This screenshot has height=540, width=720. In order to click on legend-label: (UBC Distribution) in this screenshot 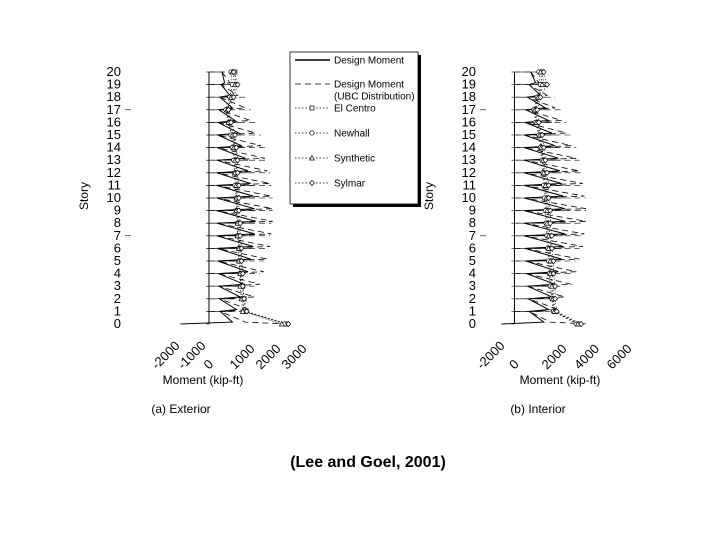, I will do `click(374, 97)`.